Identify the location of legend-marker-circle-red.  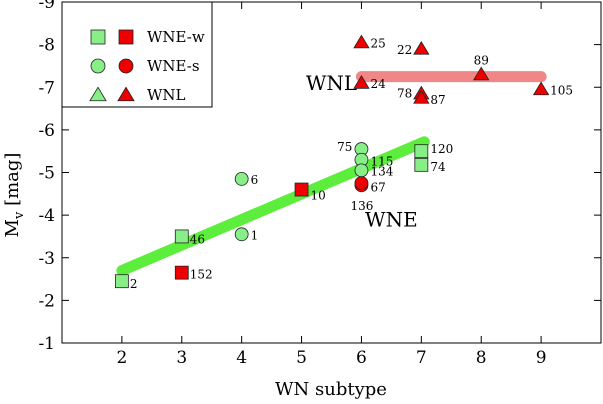
(126, 66).